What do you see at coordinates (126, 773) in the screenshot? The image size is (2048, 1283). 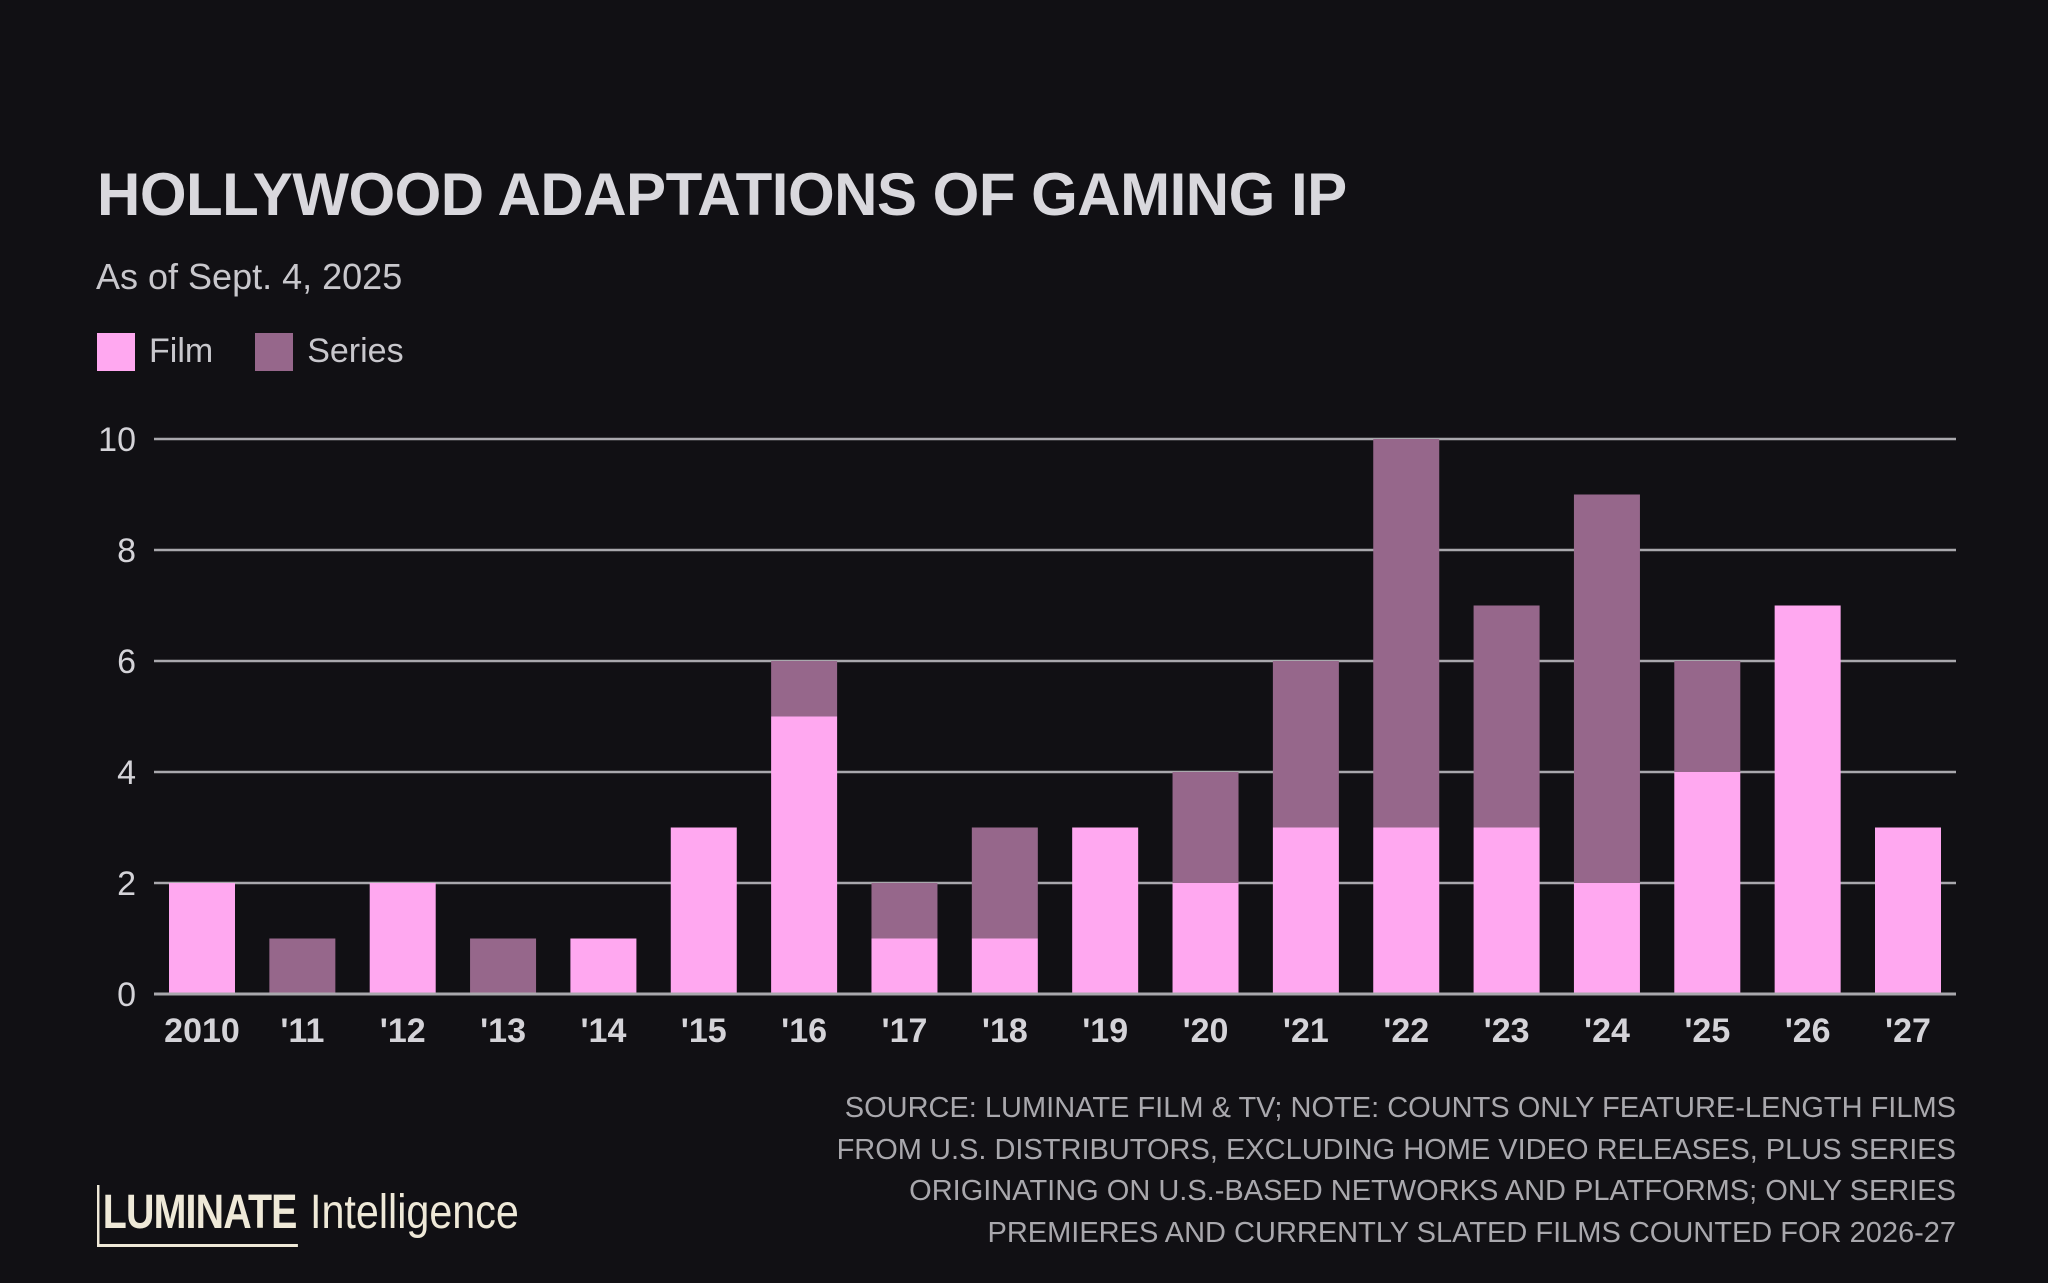 I see `y-tick-label: 4` at bounding box center [126, 773].